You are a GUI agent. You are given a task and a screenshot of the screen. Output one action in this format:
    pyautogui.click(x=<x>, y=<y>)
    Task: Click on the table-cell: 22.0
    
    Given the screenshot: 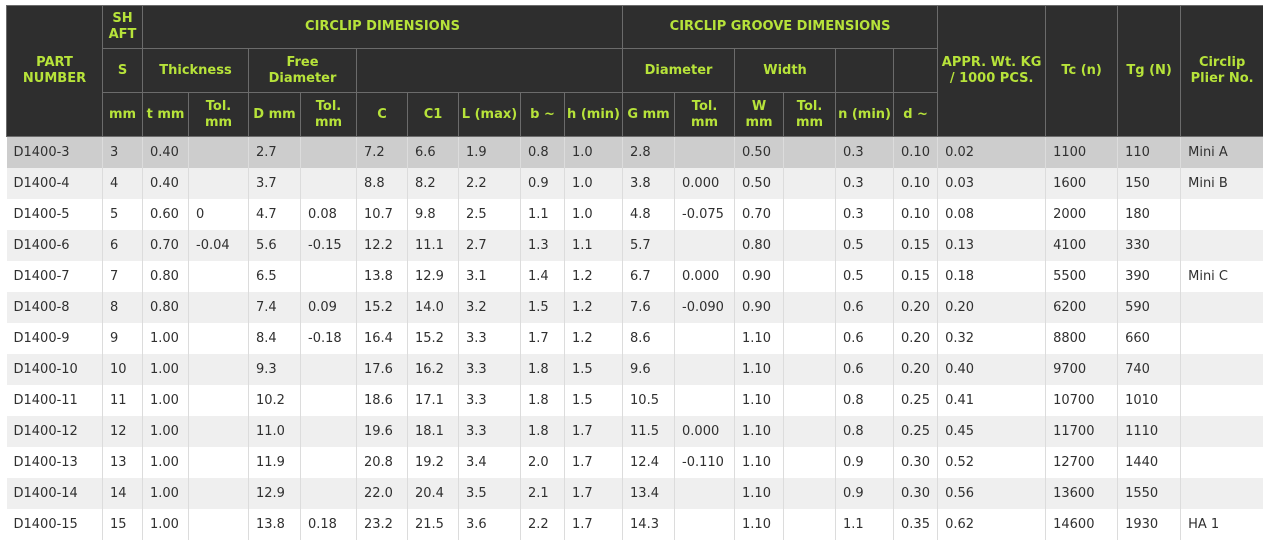 What is the action you would take?
    pyautogui.click(x=382, y=493)
    